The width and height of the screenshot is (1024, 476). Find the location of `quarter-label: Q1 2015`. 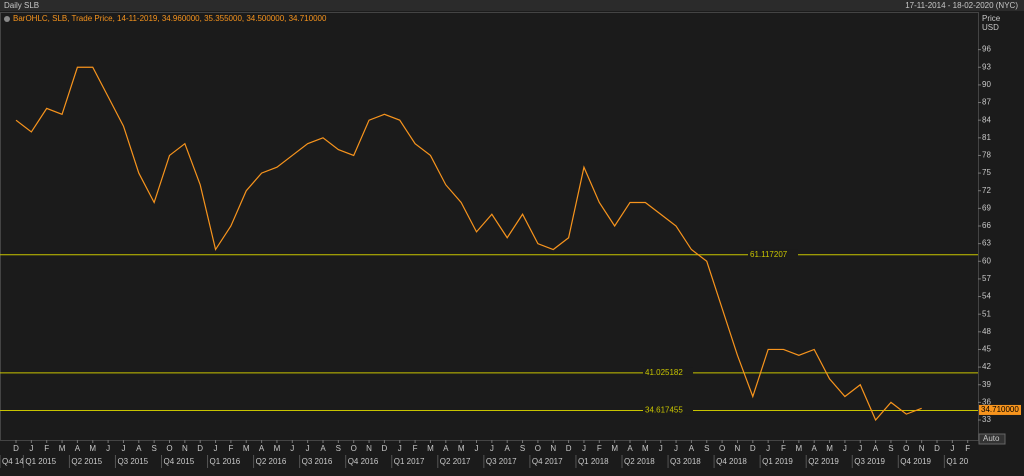

quarter-label: Q1 2015 is located at coordinates (40, 461).